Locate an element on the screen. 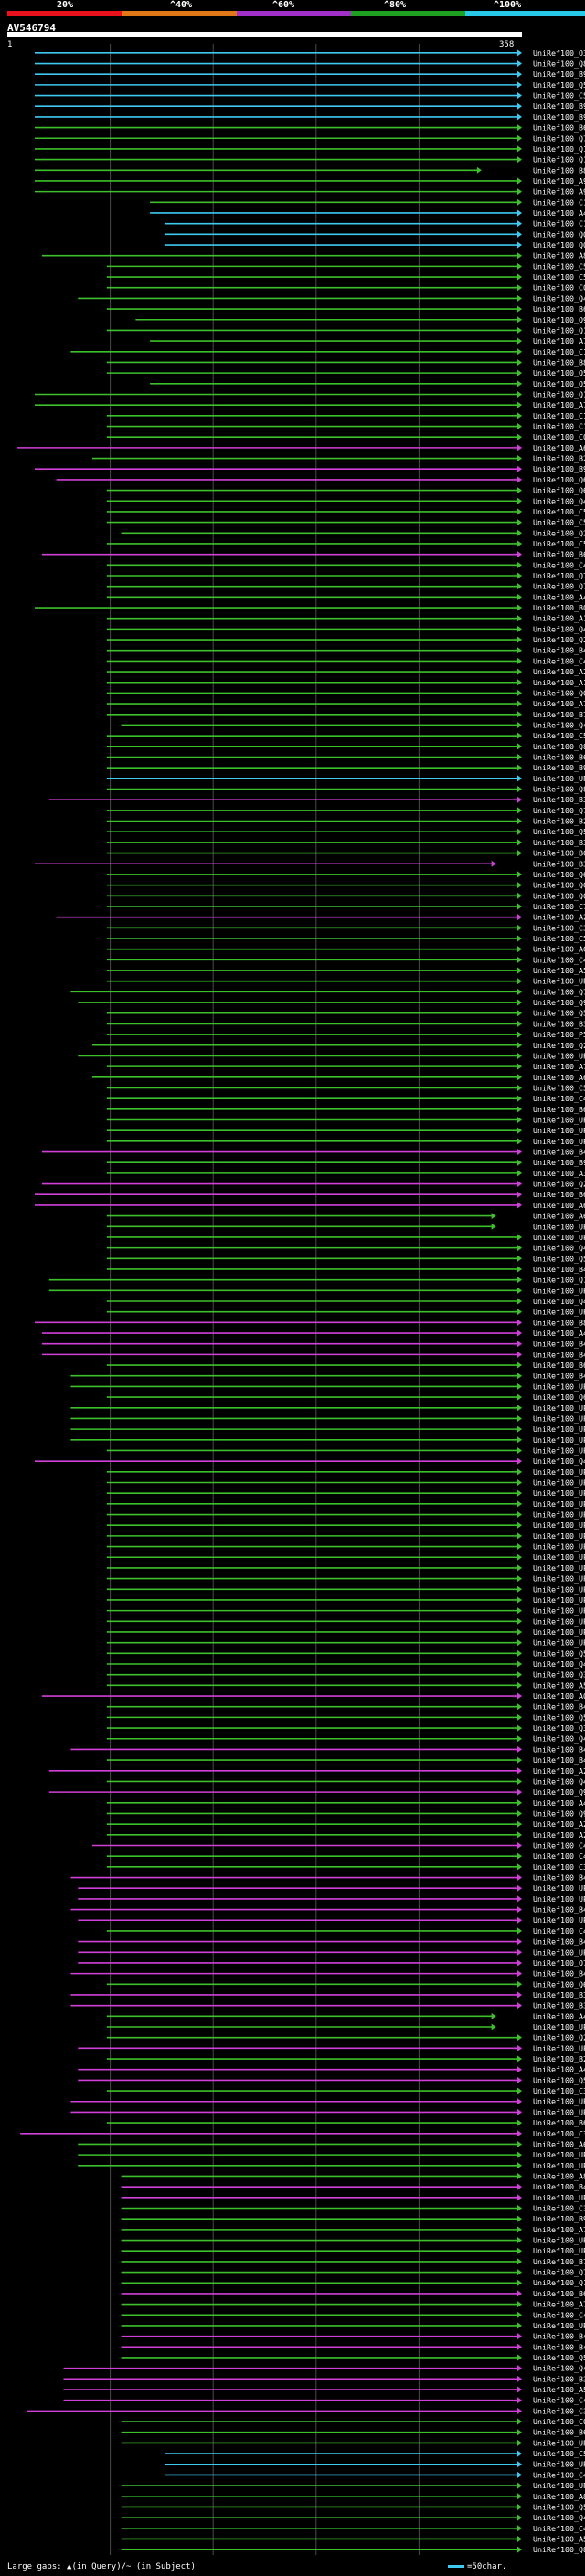  hit-label: UniRef100_B7ZD40 is located at coordinates (559, 2261).